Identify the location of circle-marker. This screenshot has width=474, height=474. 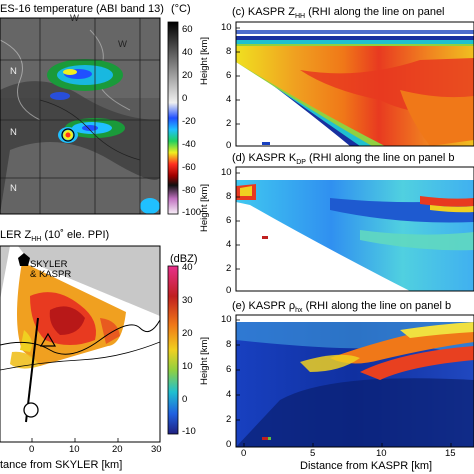
(31, 410).